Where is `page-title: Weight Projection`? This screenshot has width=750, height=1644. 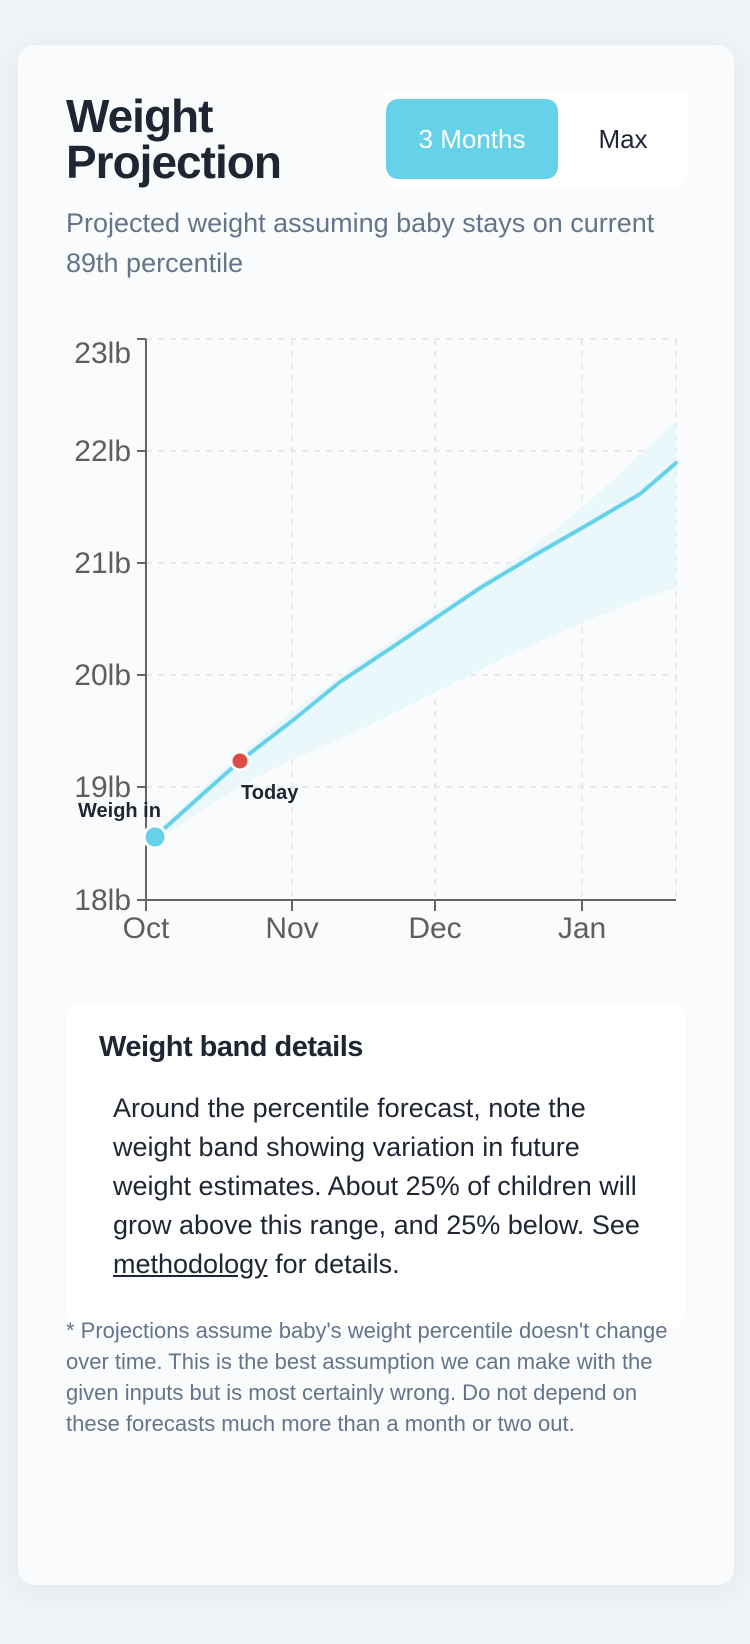
page-title: Weight Projection is located at coordinates (174, 139).